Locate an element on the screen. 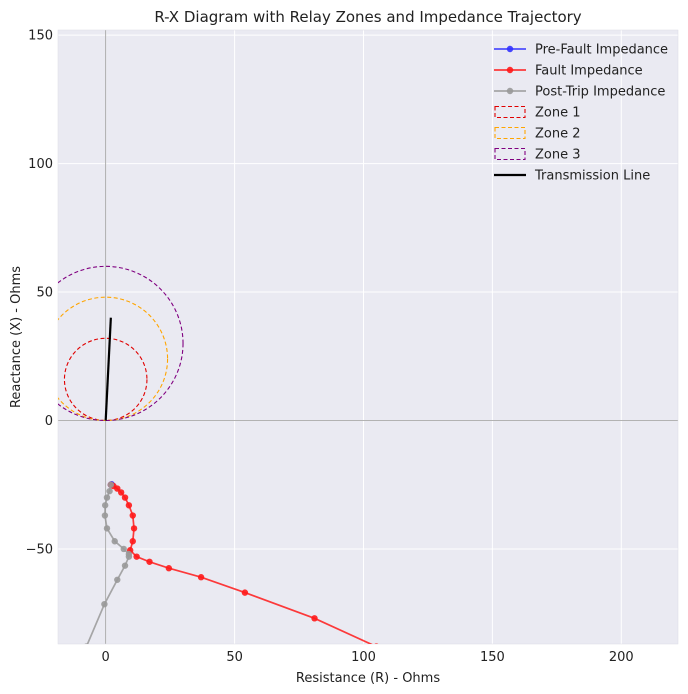 The width and height of the screenshot is (688, 694). y-tick-label: 50 is located at coordinates (44, 293).